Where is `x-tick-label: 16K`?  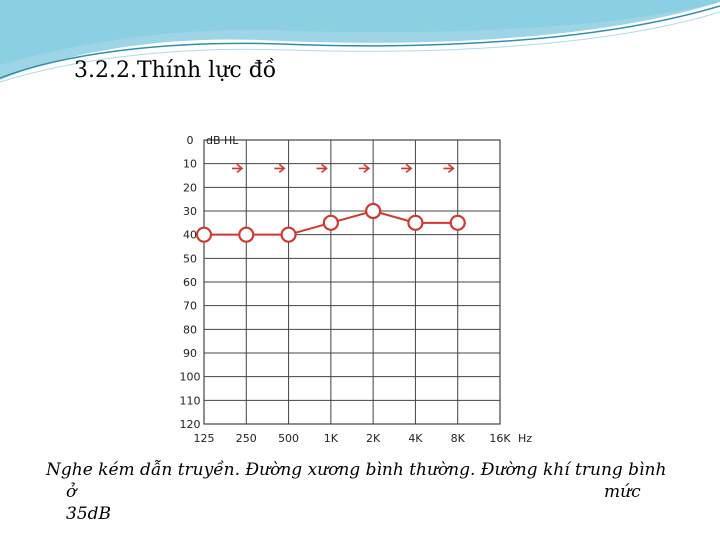 x-tick-label: 16K is located at coordinates (500, 438).